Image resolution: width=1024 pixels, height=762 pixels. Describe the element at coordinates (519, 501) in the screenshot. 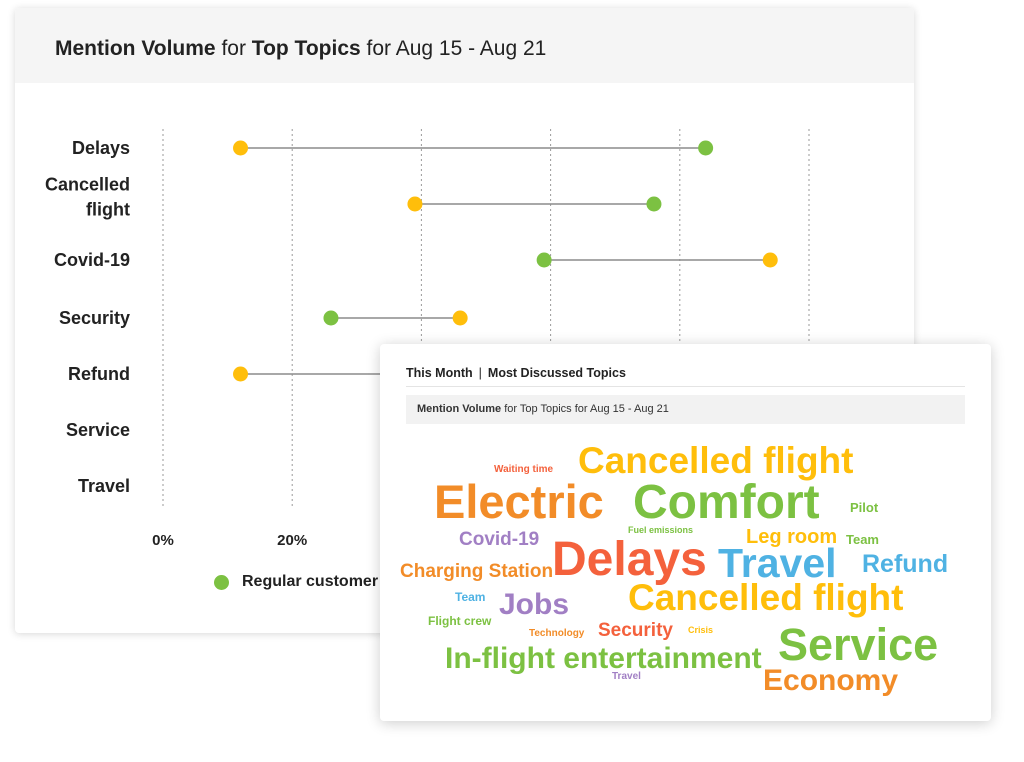

I see `word-cloud-term: Electric` at that location.